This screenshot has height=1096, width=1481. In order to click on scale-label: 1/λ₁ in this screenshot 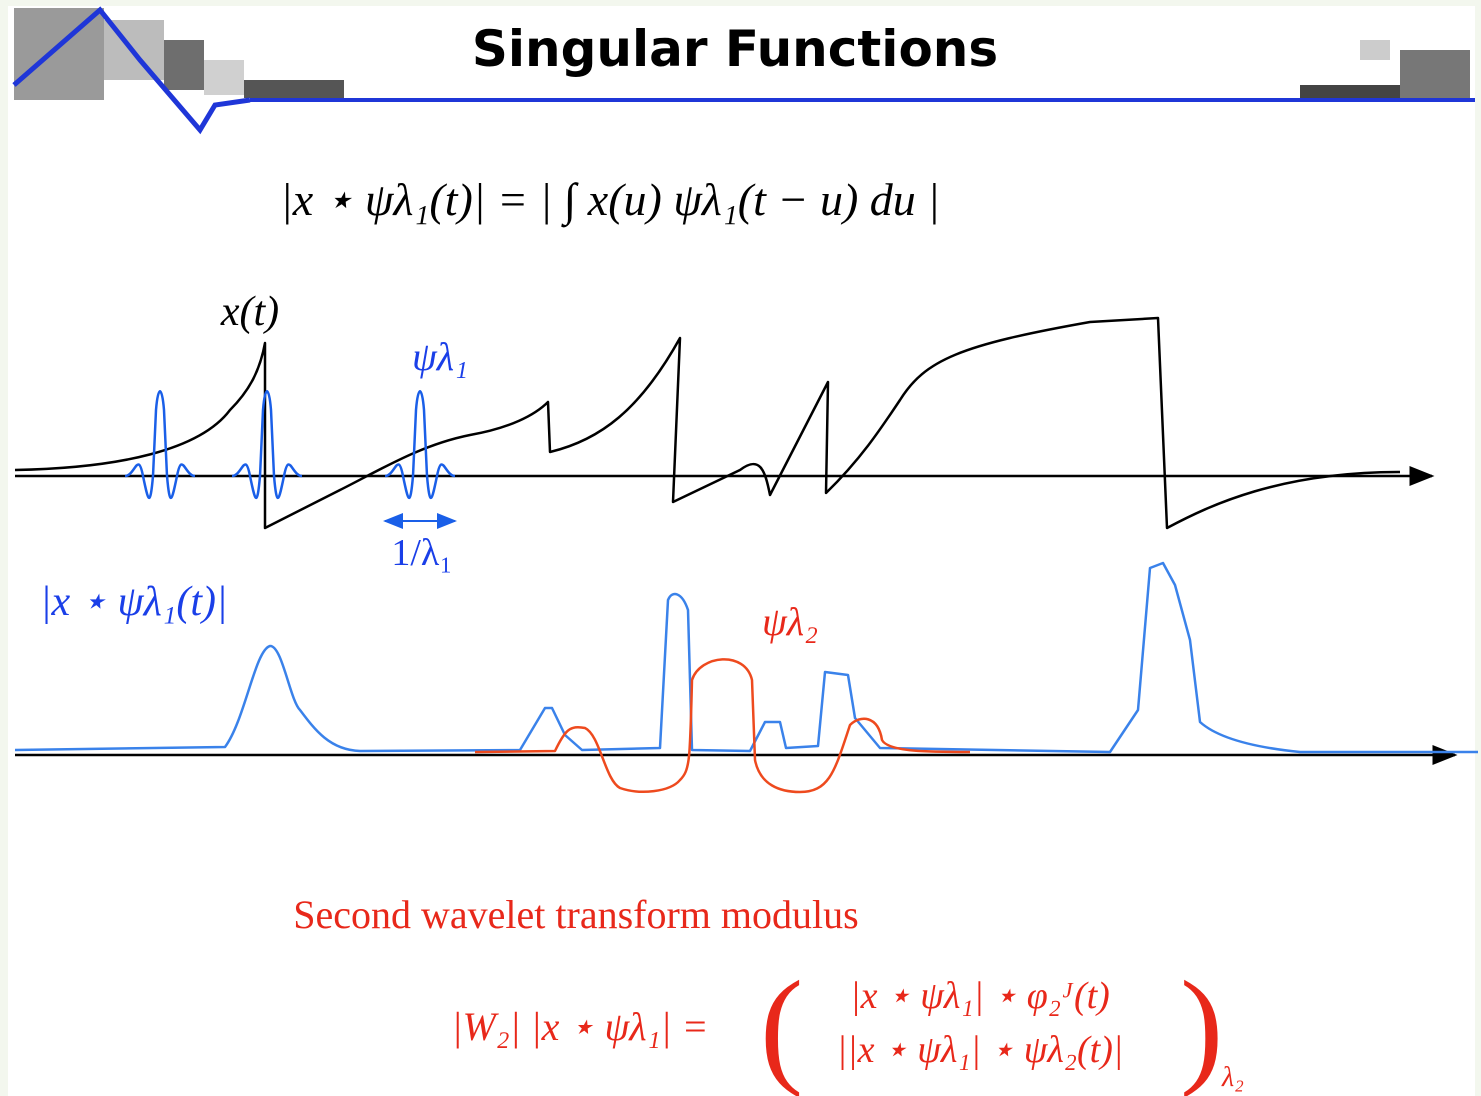, I will do `click(421, 553)`.